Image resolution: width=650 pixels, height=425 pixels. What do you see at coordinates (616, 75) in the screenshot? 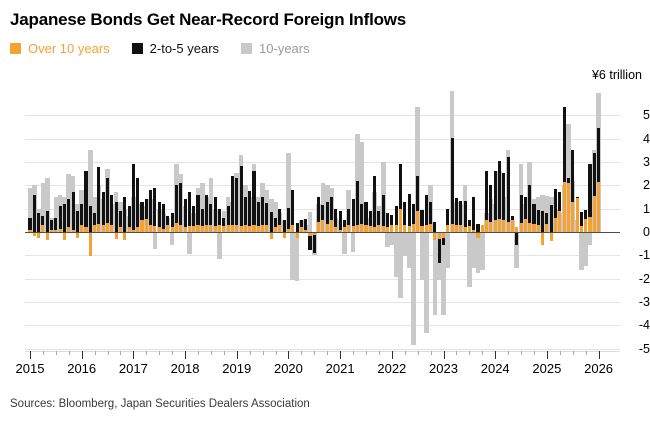
I see `y-axis-unit-label: ¥6 trillion` at bounding box center [616, 75].